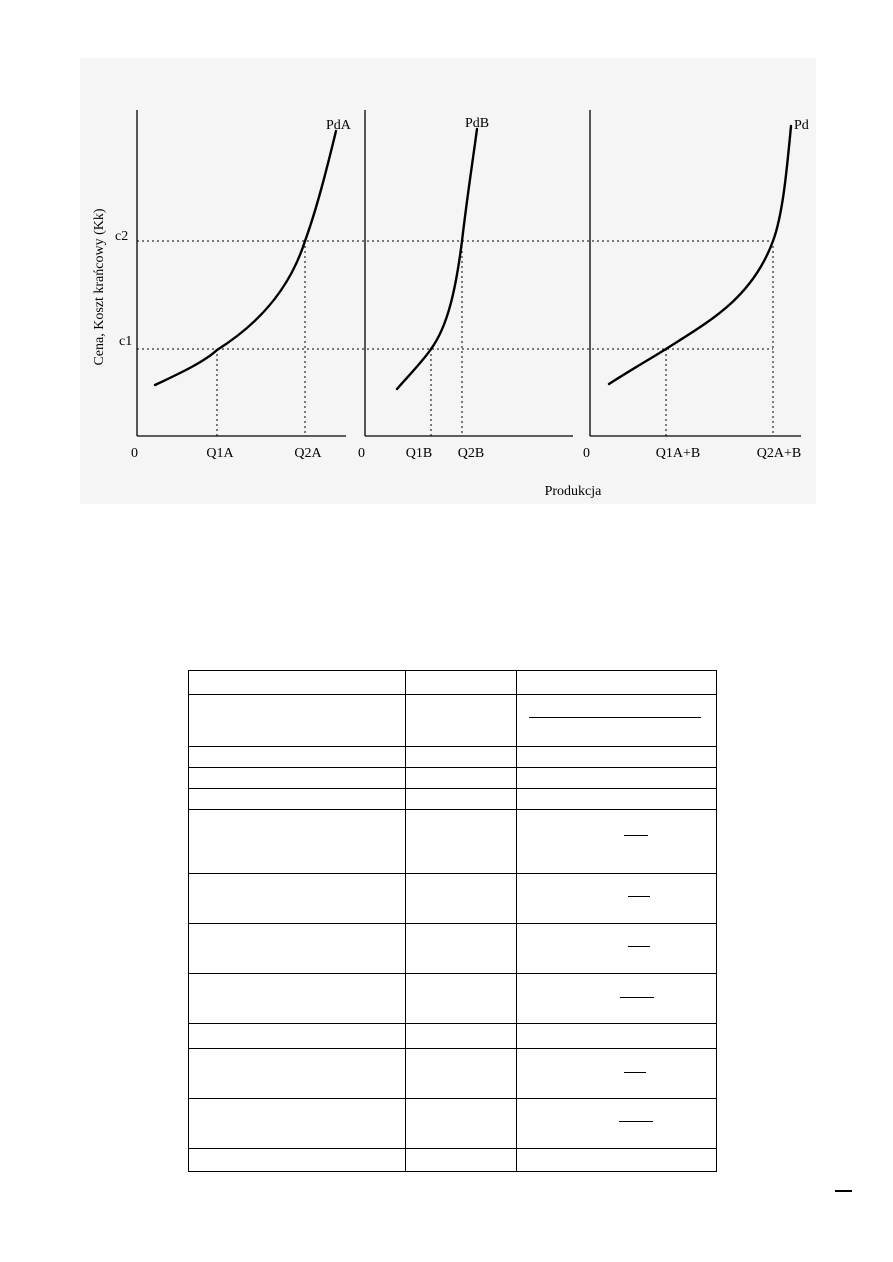 Image resolution: width=893 pixels, height=1262 pixels. What do you see at coordinates (121, 236) in the screenshot?
I see `price-label-c2: c2` at bounding box center [121, 236].